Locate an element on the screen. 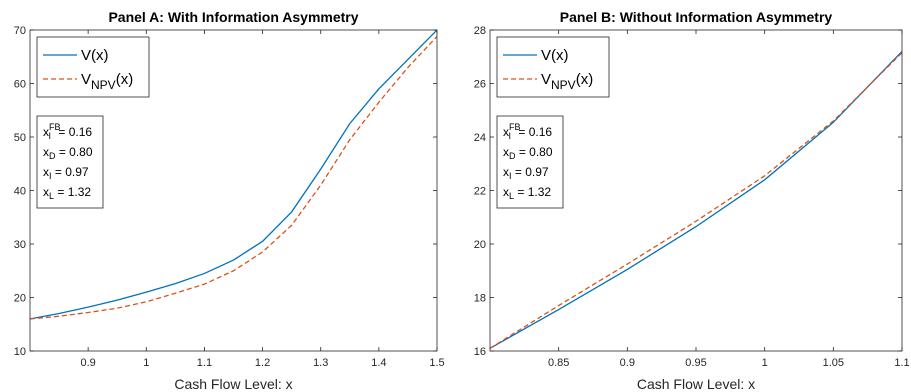 The image size is (911, 392). y-tick-label: 10 is located at coordinates (20, 352).